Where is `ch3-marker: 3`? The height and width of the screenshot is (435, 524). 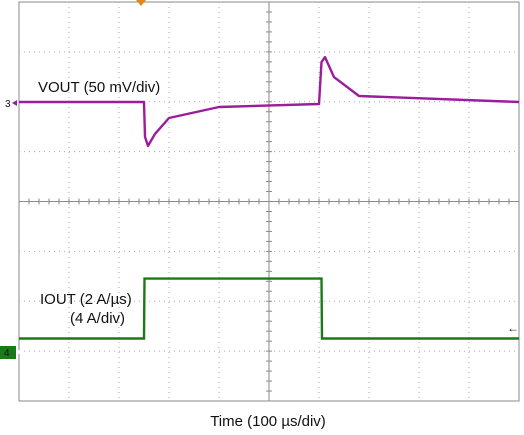 ch3-marker: 3 is located at coordinates (11, 104).